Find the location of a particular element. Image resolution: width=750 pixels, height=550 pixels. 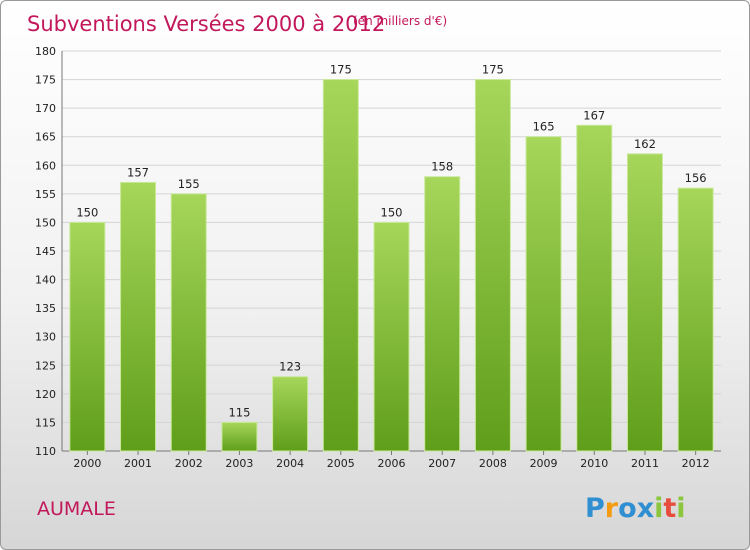

bar-value-label: 155 is located at coordinates (189, 184).